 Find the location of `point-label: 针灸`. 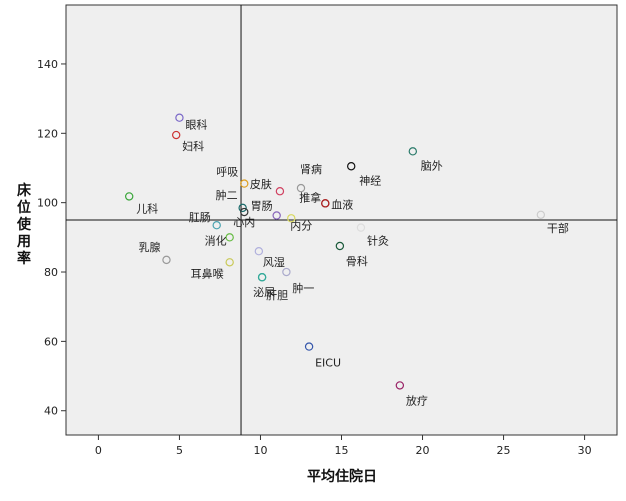

point-label: 针灸 is located at coordinates (378, 241).